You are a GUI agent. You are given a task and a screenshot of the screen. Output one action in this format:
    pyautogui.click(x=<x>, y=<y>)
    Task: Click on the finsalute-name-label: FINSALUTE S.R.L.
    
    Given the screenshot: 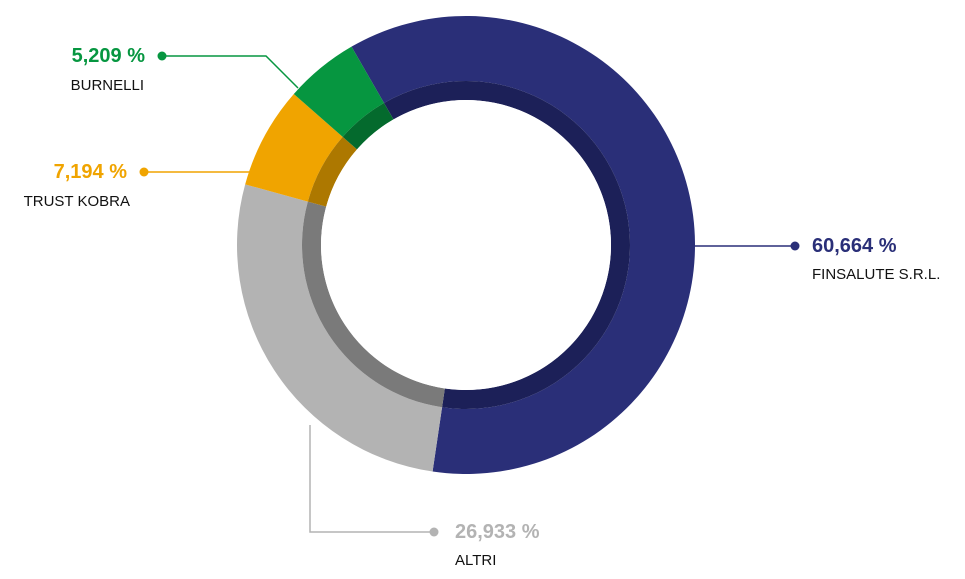 What is the action you would take?
    pyautogui.click(x=876, y=274)
    